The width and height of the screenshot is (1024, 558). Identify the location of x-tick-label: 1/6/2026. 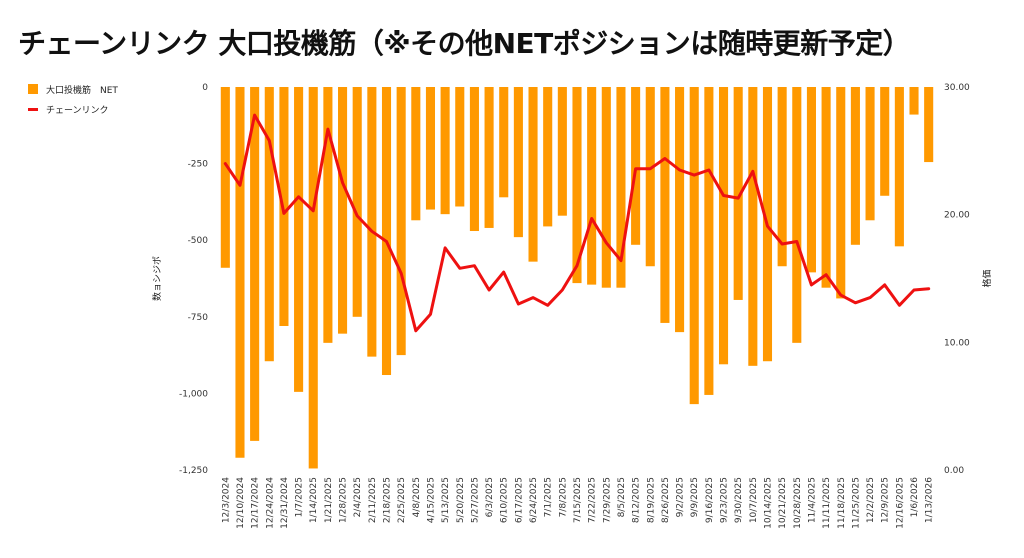
(915, 497).